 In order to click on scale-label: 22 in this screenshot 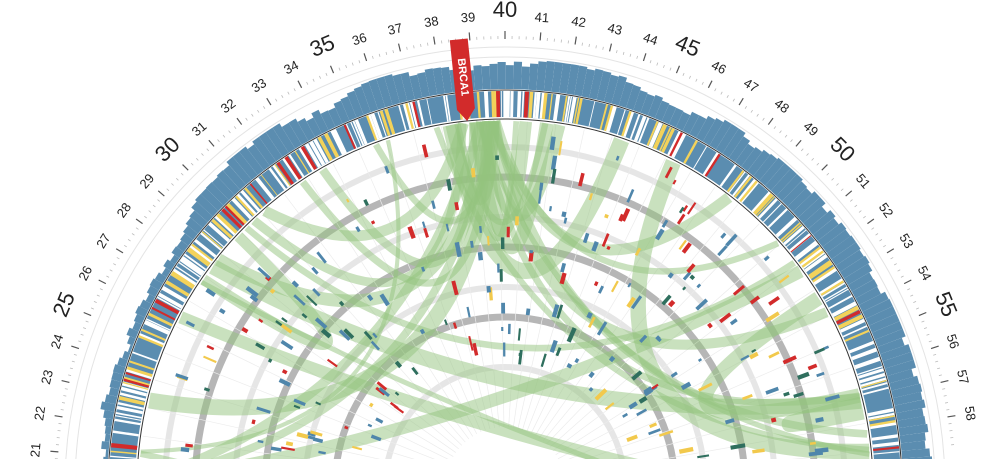, I will do `click(39, 413)`.